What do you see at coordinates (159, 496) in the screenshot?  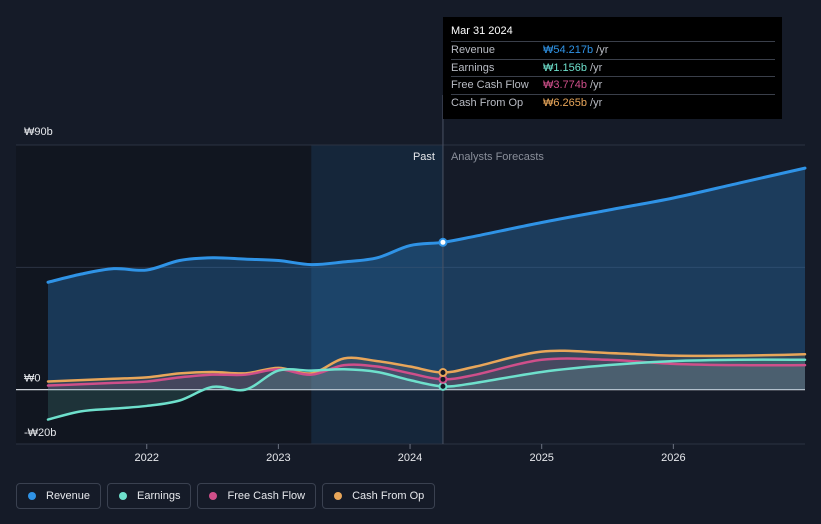 I see `legend-label: Earnings` at bounding box center [159, 496].